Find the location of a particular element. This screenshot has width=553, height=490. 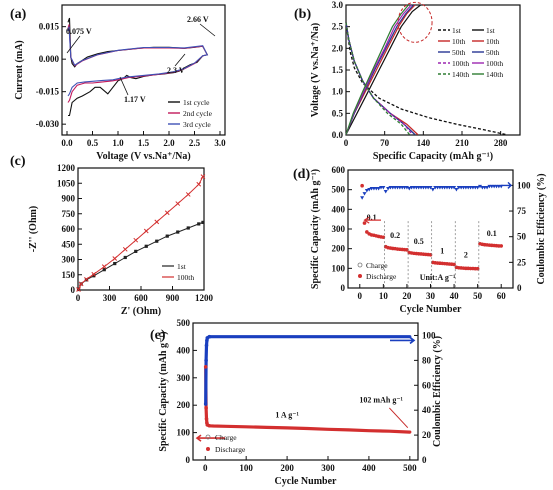

legend-entry: 1st is located at coordinates (457, 30).